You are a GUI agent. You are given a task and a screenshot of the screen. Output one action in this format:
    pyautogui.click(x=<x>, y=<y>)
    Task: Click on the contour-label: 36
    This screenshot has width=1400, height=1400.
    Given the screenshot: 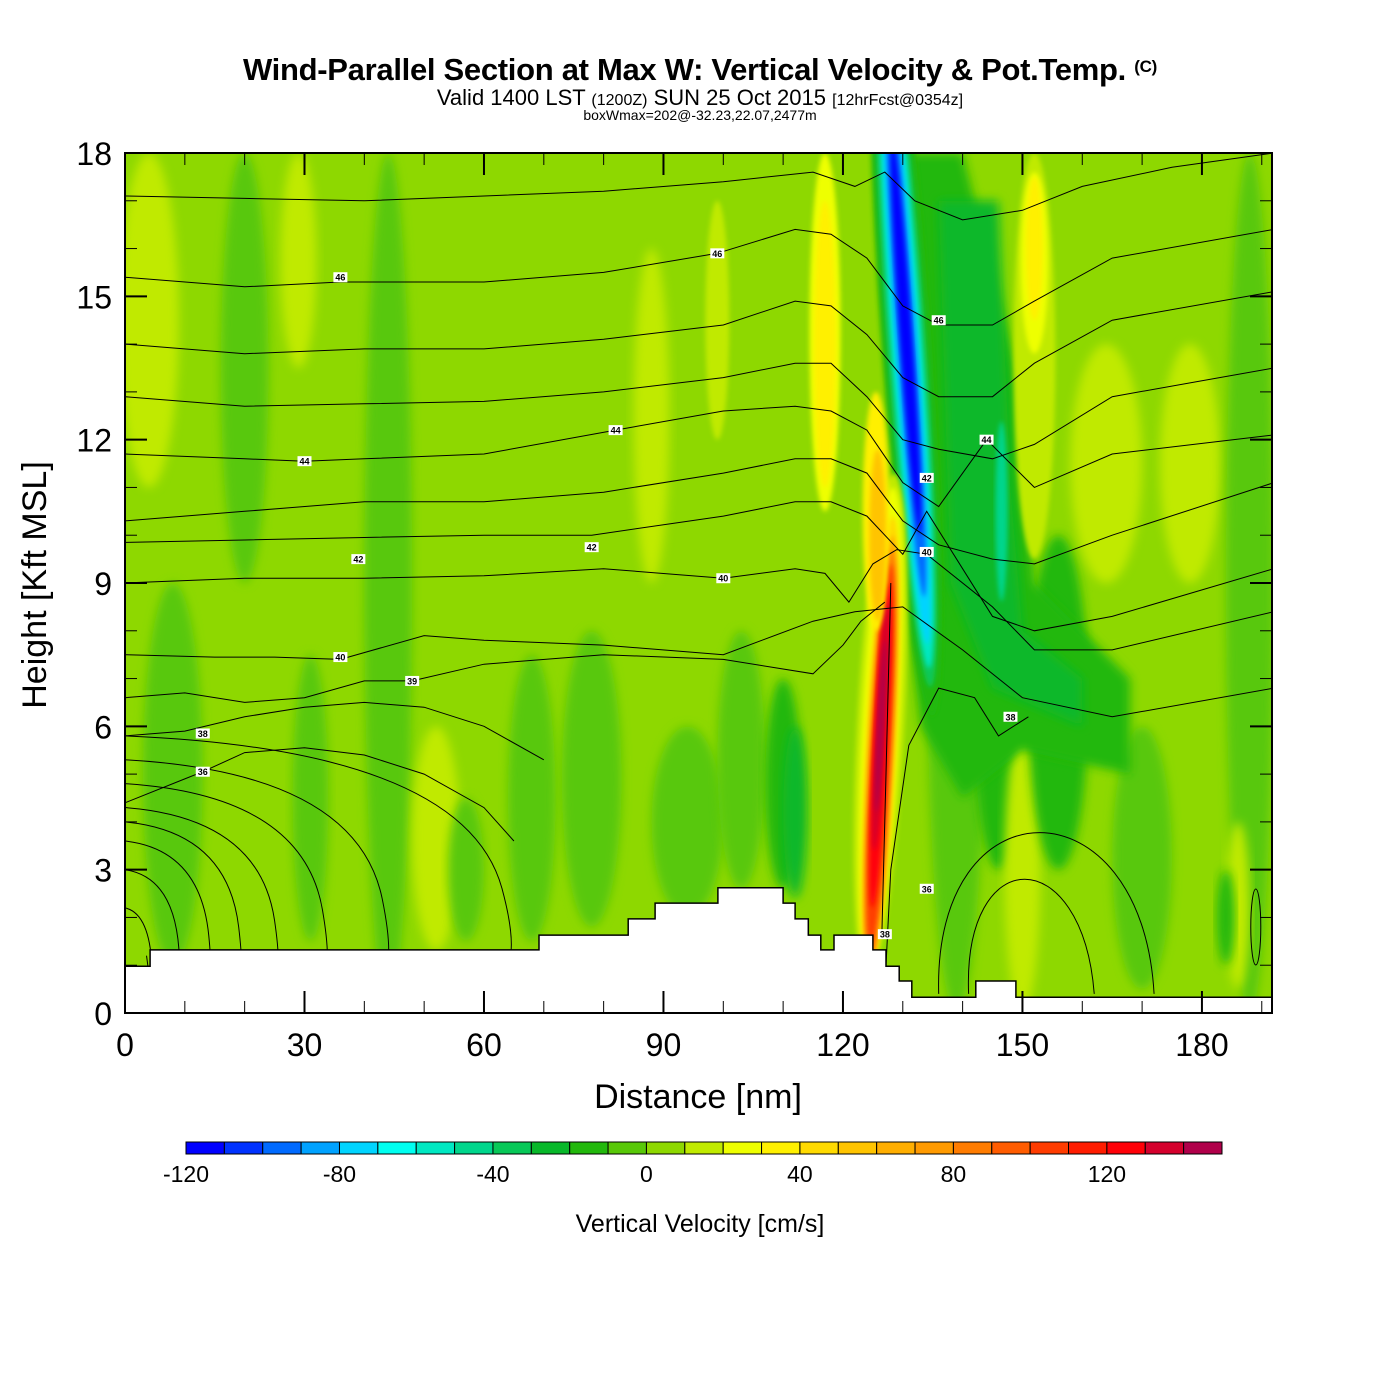 What is the action you would take?
    pyautogui.click(x=926, y=888)
    